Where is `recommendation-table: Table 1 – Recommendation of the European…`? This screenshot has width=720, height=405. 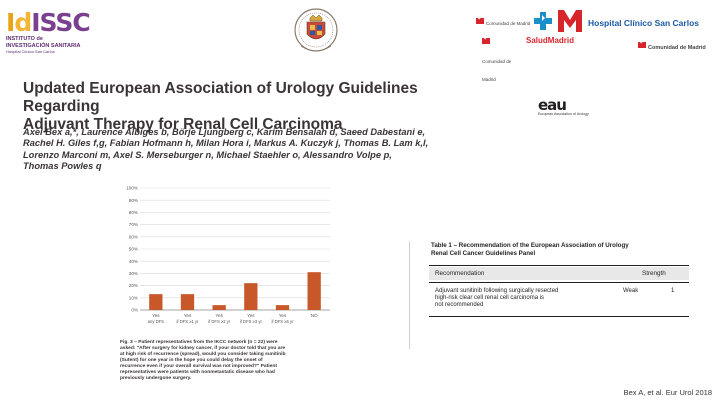
recommendation-table: Table 1 – Recommendation of the European… is located at coordinates (559, 291).